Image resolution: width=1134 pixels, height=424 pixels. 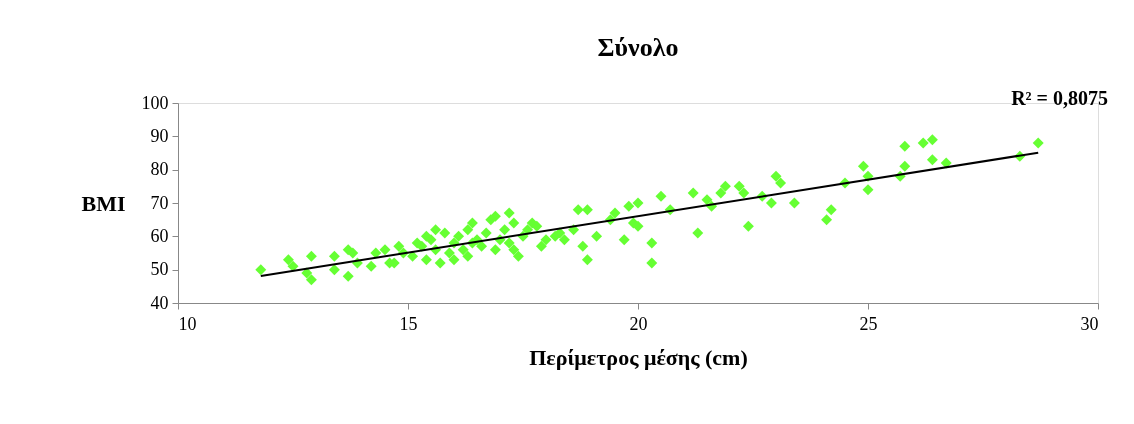 What do you see at coordinates (103, 203) in the screenshot?
I see `y-axis-title: BMI` at bounding box center [103, 203].